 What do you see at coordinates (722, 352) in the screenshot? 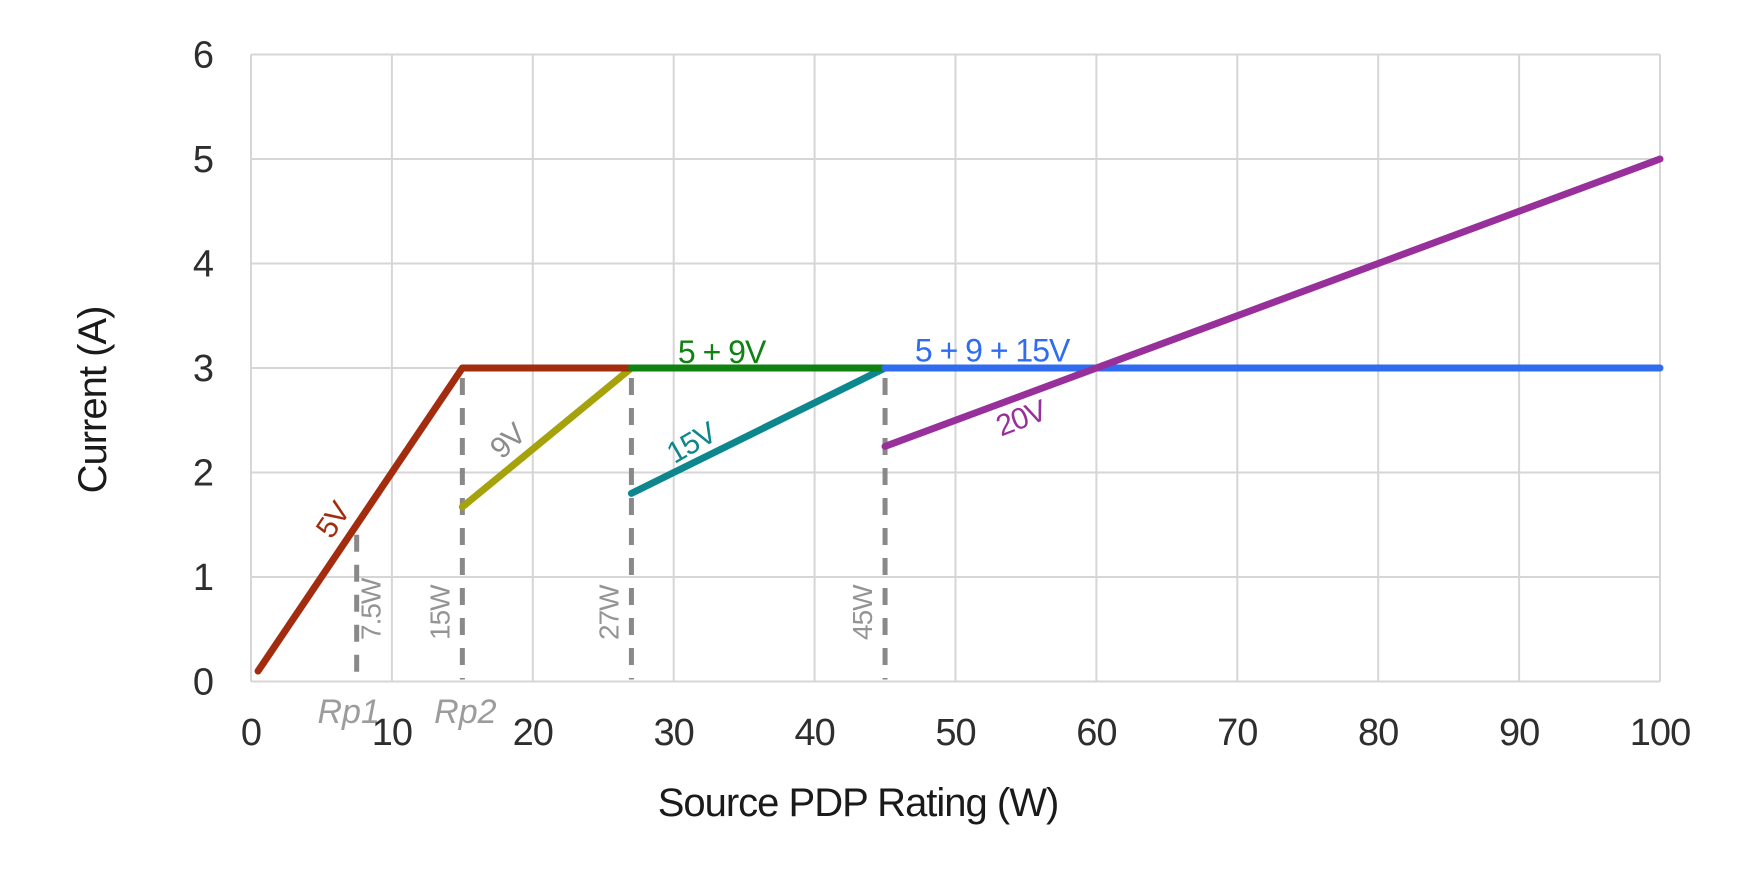
I see `series-label-59vv: 5 + 9V` at bounding box center [722, 352].